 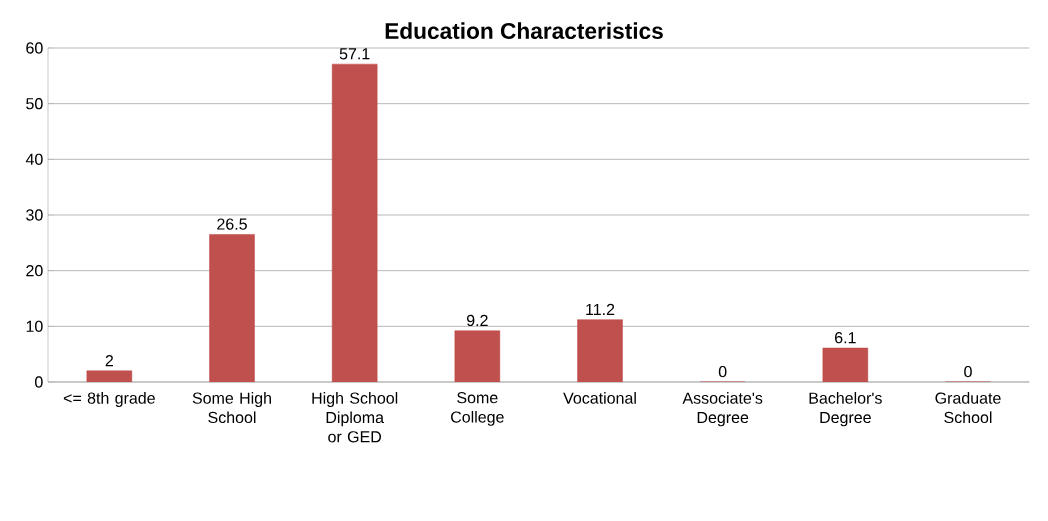 I want to click on y-tick-label: 10, so click(x=34, y=326).